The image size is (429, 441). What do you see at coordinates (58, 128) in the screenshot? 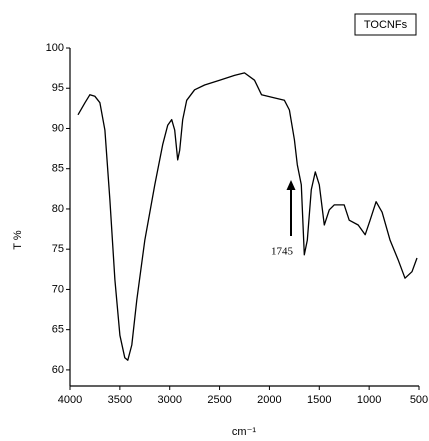
I see `y-tick-label: 90` at bounding box center [58, 128].